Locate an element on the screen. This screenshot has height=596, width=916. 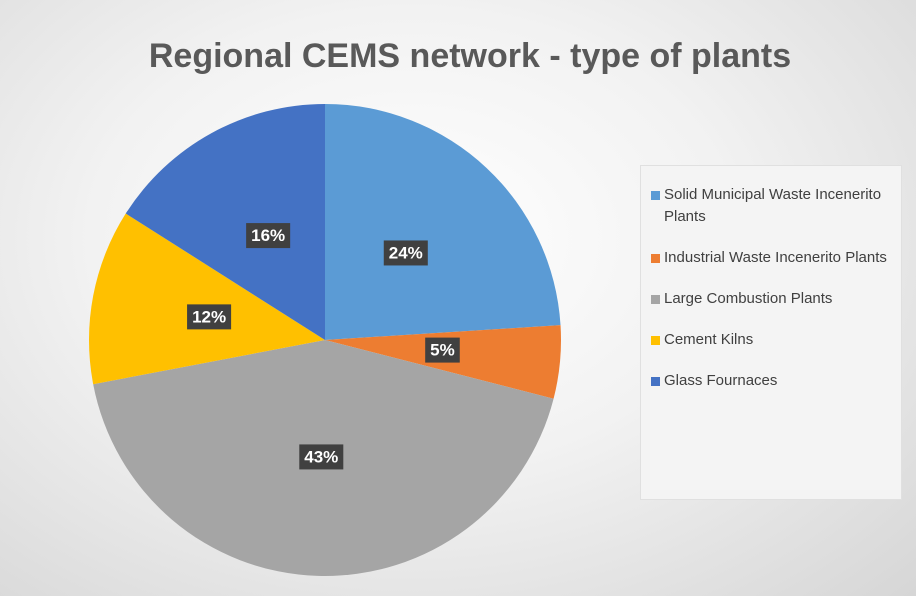
data-label: 24% is located at coordinates (405, 253).